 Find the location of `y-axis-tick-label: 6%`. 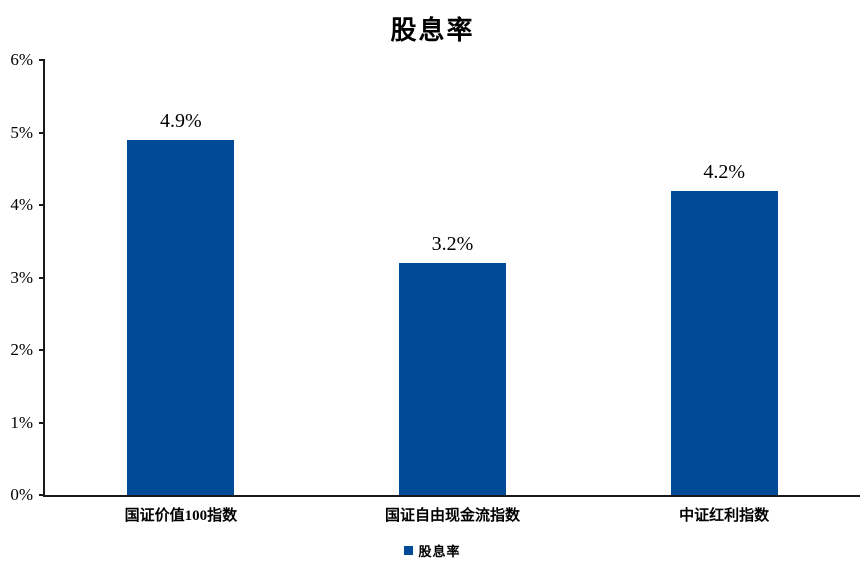

y-axis-tick-label: 6% is located at coordinates (21, 59).